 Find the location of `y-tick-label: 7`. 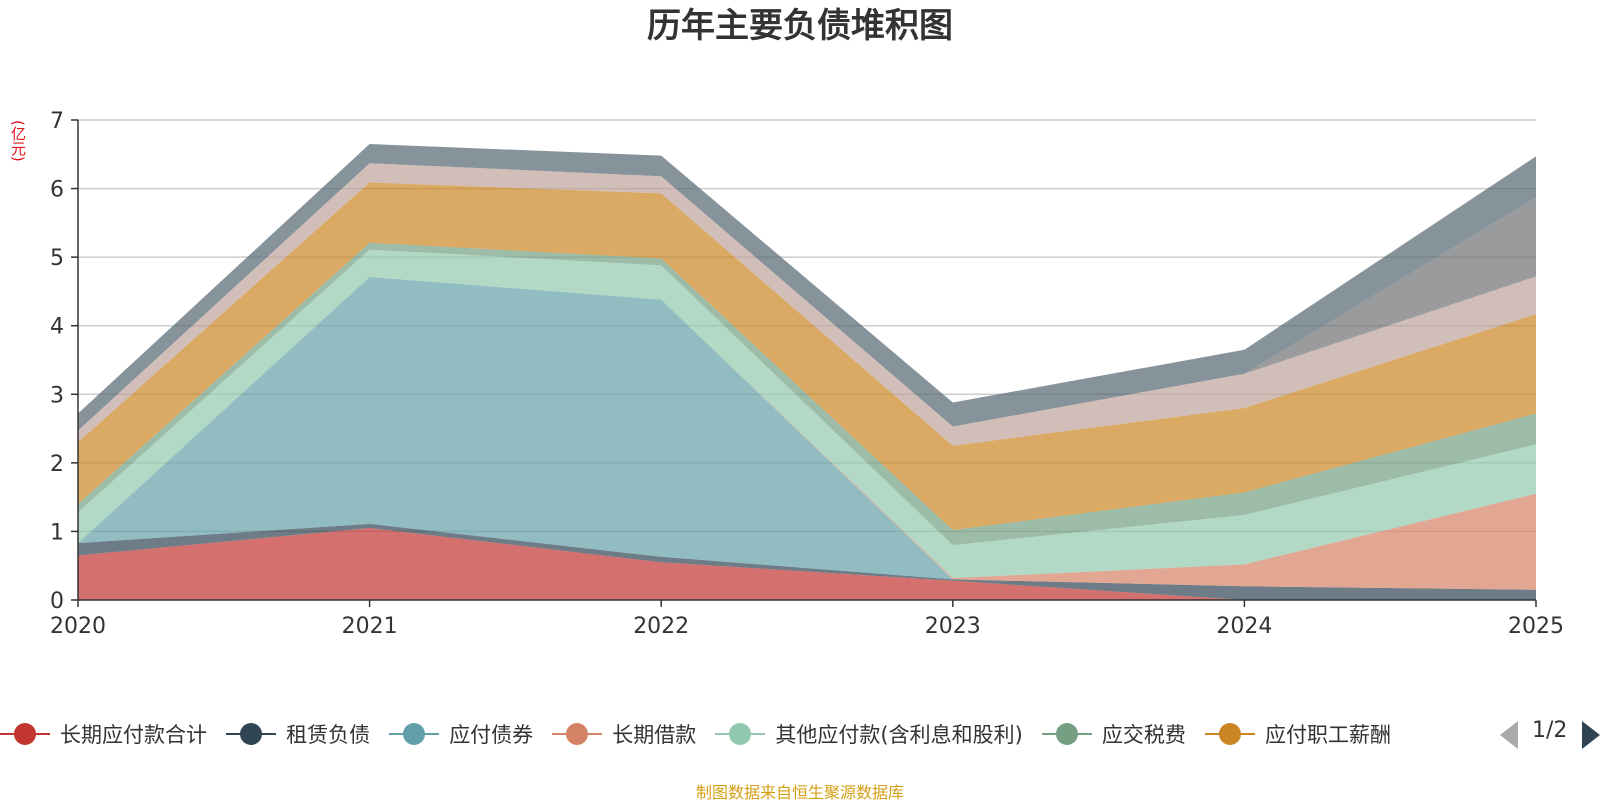

y-tick-label: 7 is located at coordinates (57, 121).